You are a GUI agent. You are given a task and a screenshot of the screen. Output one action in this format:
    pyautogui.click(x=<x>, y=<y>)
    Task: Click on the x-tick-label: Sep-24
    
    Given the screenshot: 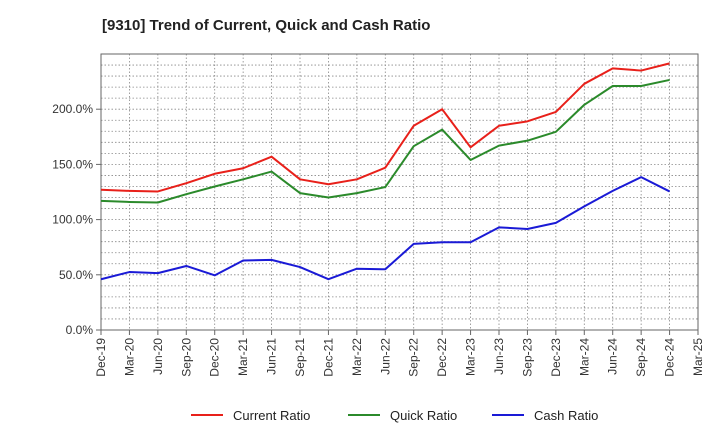 What is the action you would take?
    pyautogui.click(x=641, y=357)
    